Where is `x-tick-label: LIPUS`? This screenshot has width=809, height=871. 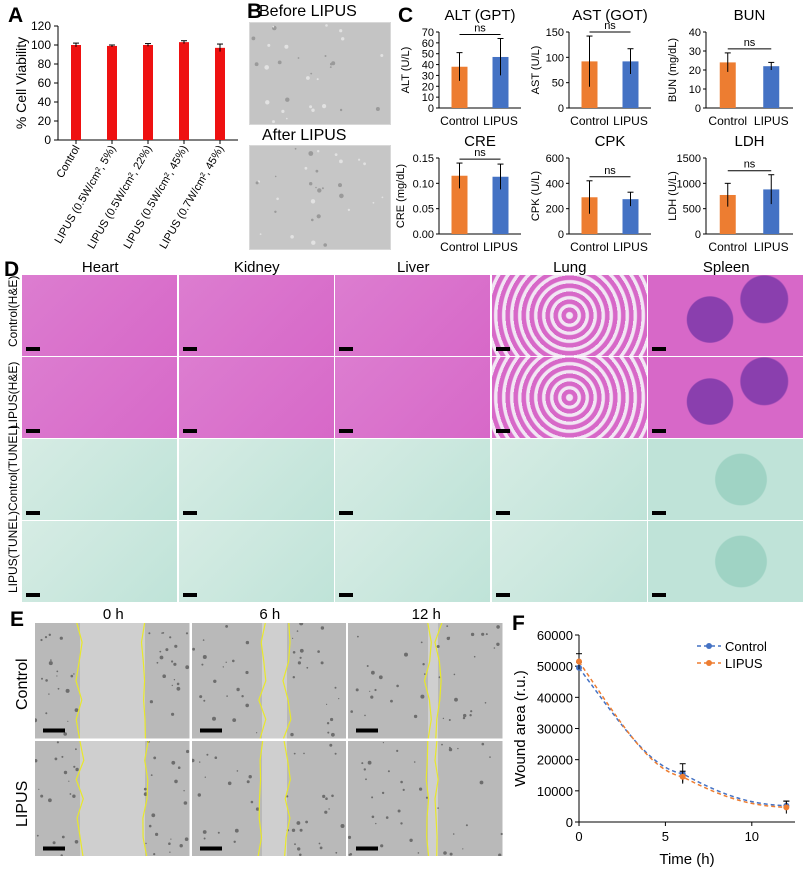
x-tick-label: LIPUS is located at coordinates (771, 121).